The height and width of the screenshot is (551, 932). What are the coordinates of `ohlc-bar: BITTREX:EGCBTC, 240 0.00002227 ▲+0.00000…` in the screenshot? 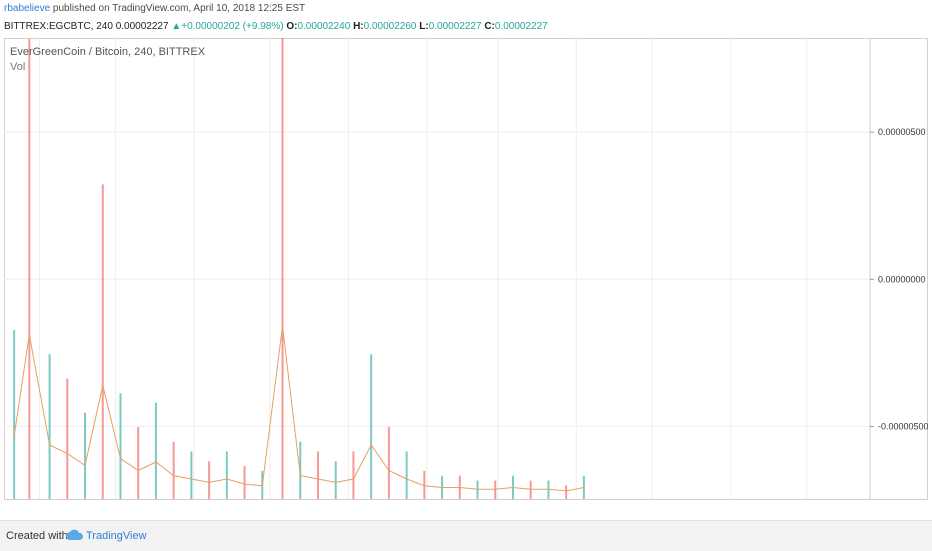 It's located at (466, 27).